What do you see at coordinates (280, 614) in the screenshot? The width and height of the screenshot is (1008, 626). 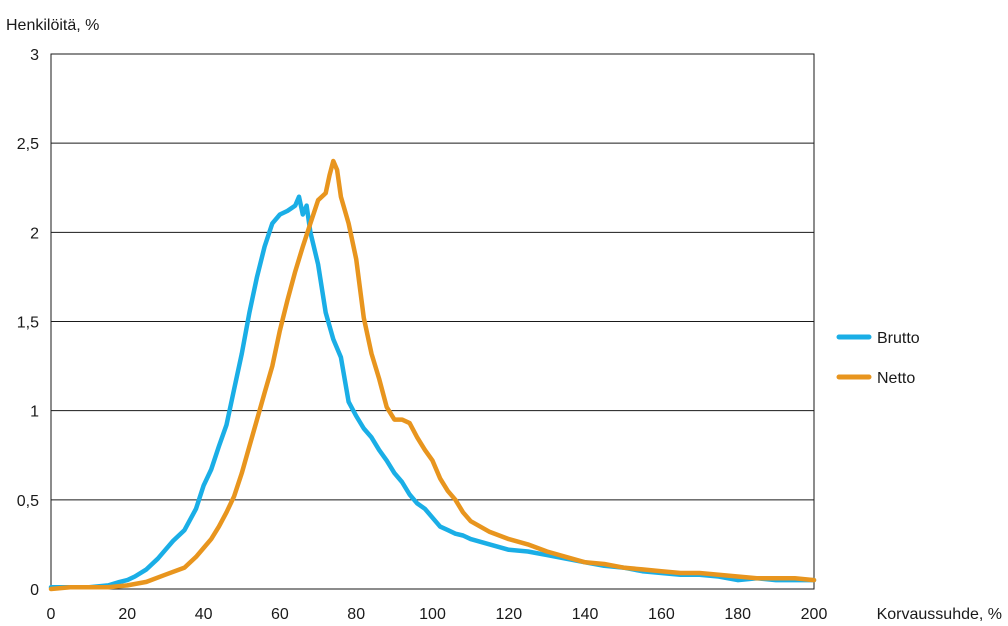 I see `x-tick-label: 60` at bounding box center [280, 614].